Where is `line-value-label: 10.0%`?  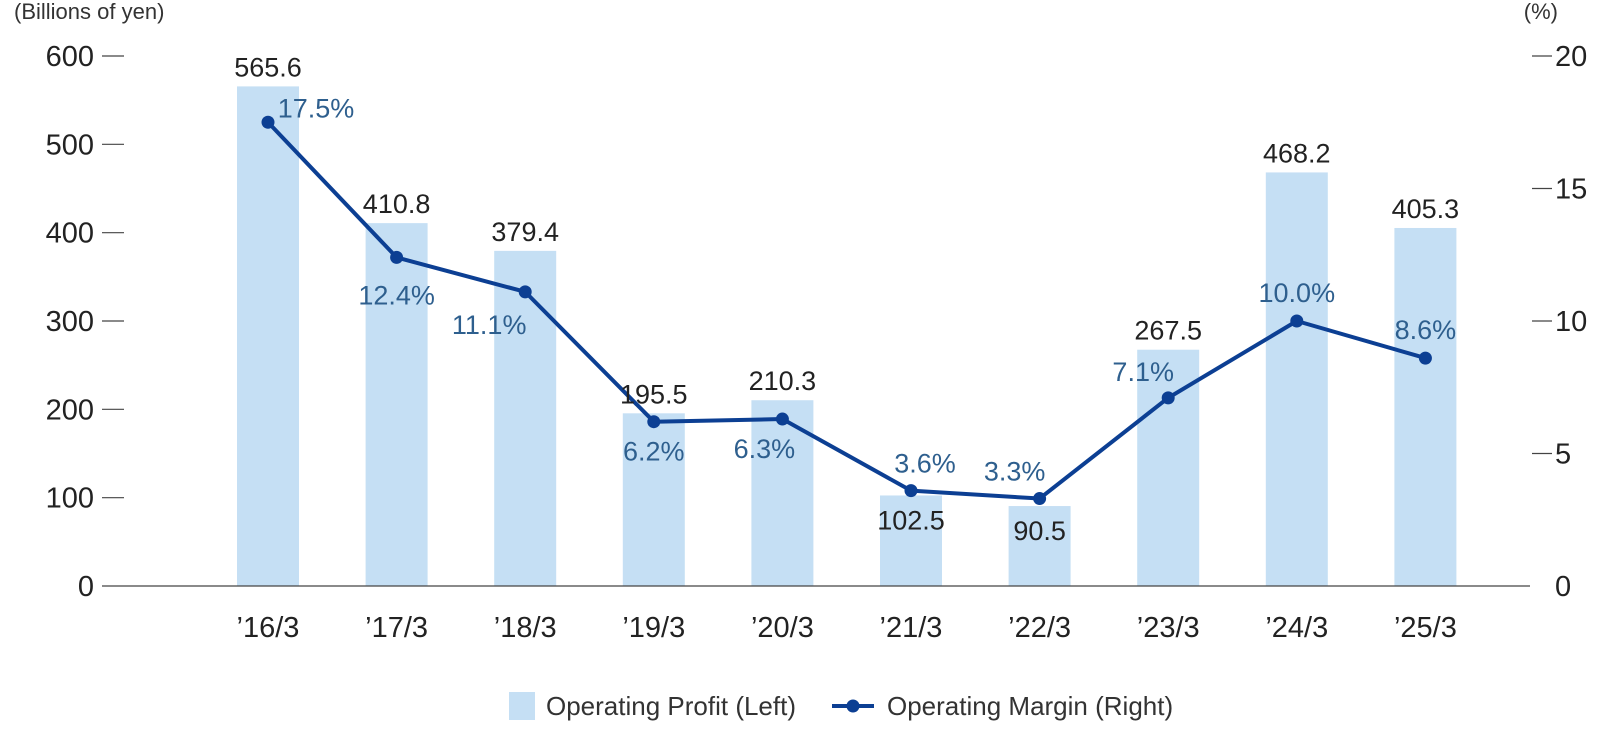 line-value-label: 10.0% is located at coordinates (1297, 293).